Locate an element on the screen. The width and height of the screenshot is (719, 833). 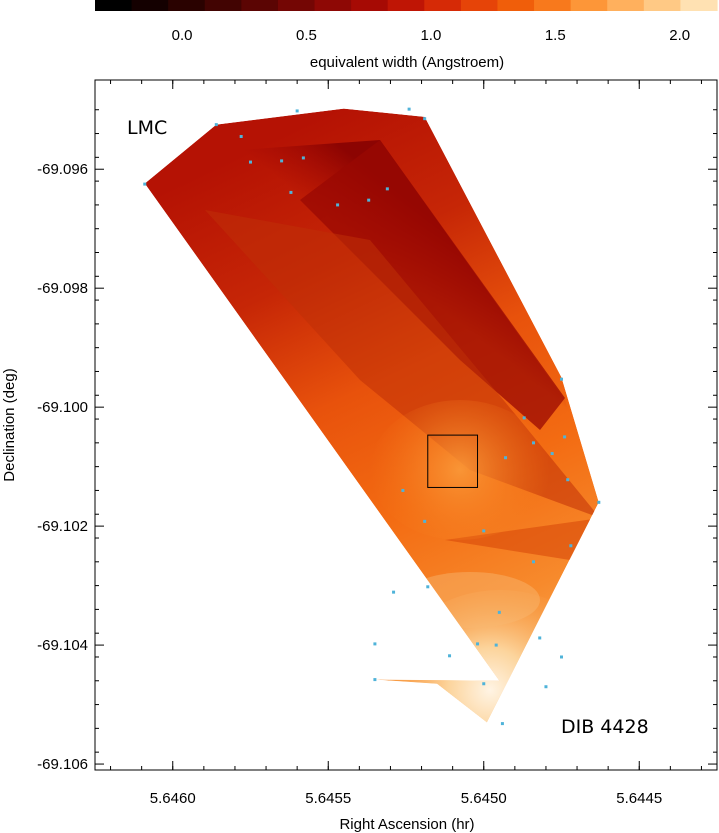
x-tick-label: 5.6450 is located at coordinates (484, 798).